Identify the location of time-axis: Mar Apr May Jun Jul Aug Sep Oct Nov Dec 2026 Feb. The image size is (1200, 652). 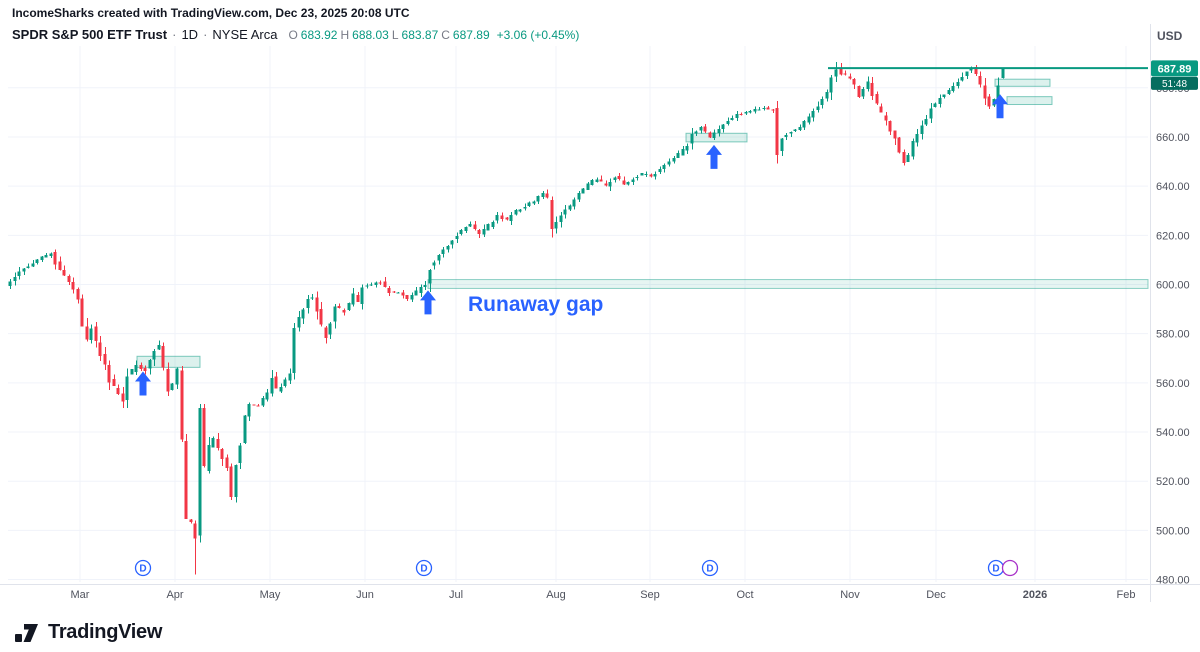
(603, 595).